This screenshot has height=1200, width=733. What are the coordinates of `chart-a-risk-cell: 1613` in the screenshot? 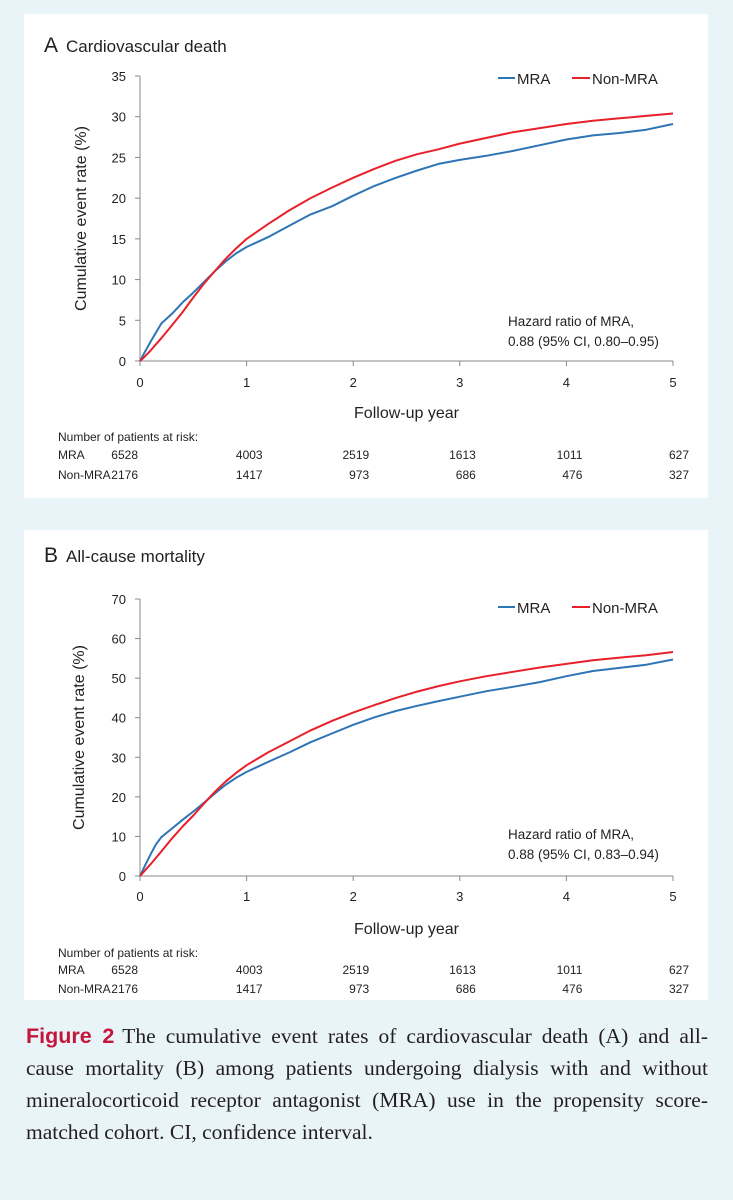 It's located at (462, 455).